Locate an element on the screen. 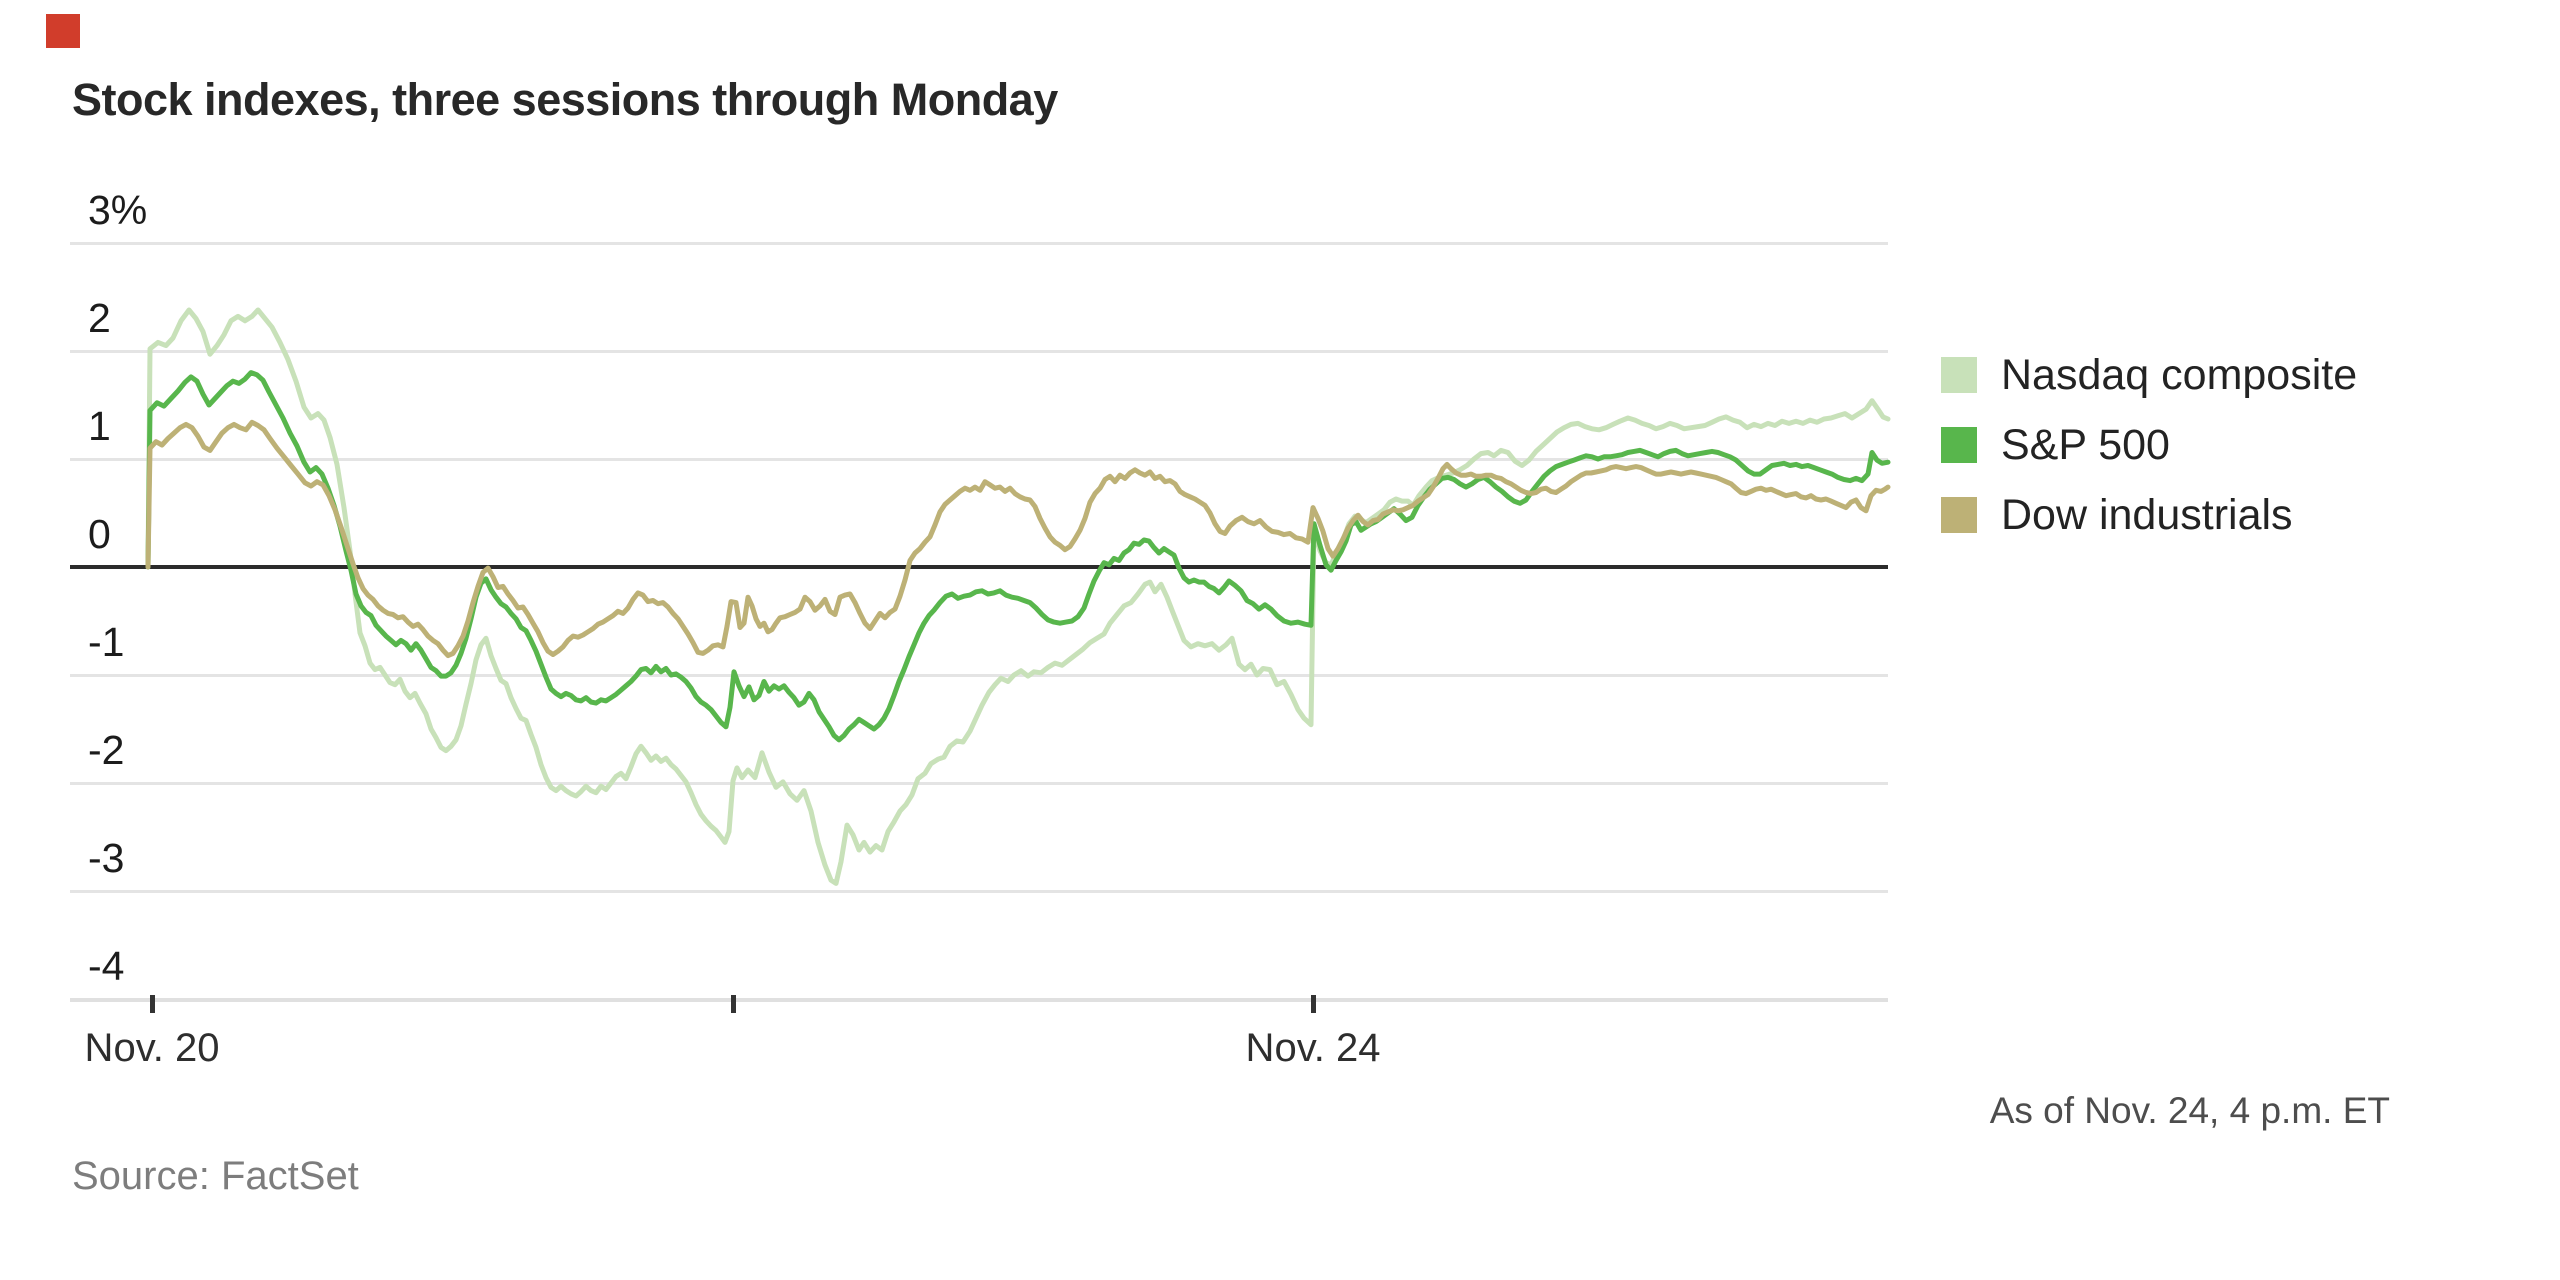 The width and height of the screenshot is (2560, 1280). legend-item-dow: Dow industrials is located at coordinates (2149, 514).